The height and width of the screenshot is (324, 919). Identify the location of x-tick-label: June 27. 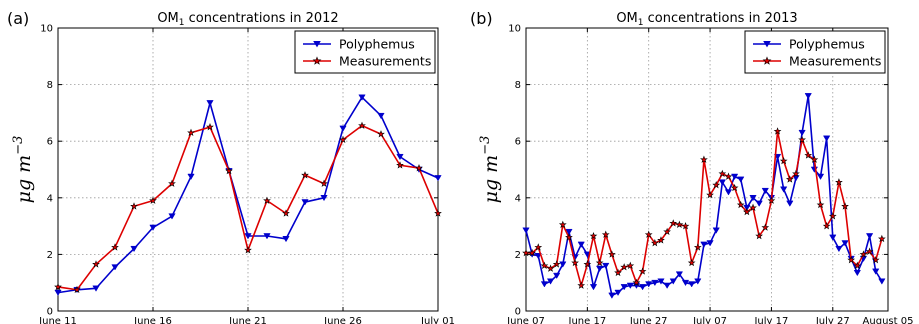
(648, 320).